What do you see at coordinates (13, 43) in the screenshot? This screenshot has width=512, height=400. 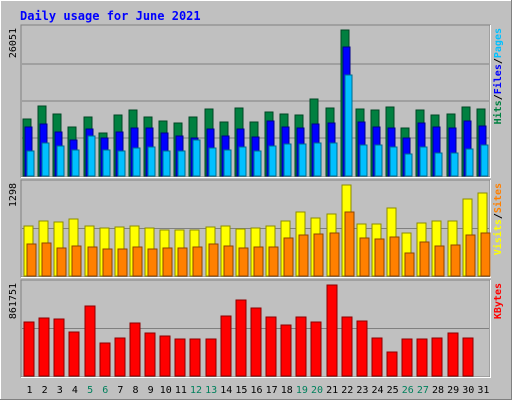 I see `ymax-label-hits-files-pages: 26051` at bounding box center [13, 43].